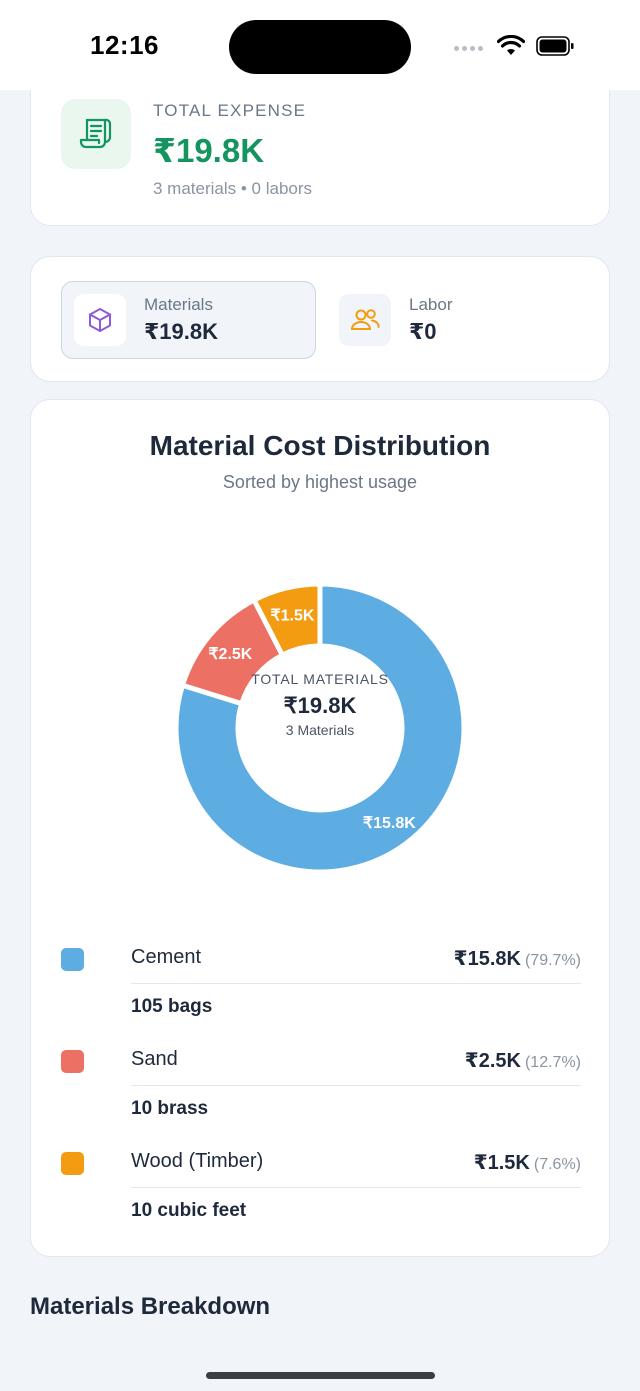 The height and width of the screenshot is (1391, 640). Describe the element at coordinates (468, 48) in the screenshot. I see `cellular-signal-icon` at that location.